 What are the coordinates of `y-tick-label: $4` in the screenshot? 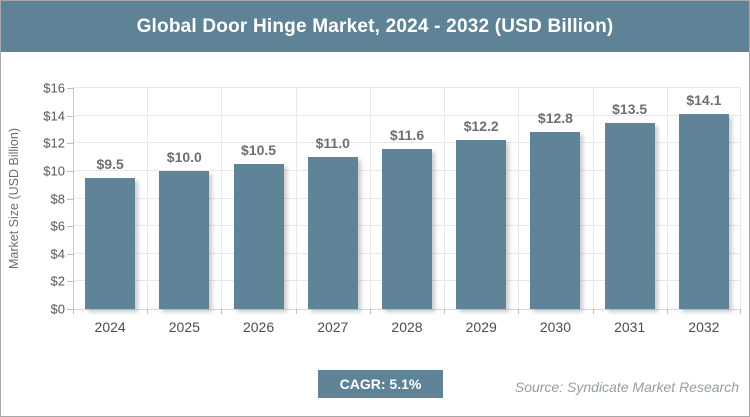 It's located at (57, 254).